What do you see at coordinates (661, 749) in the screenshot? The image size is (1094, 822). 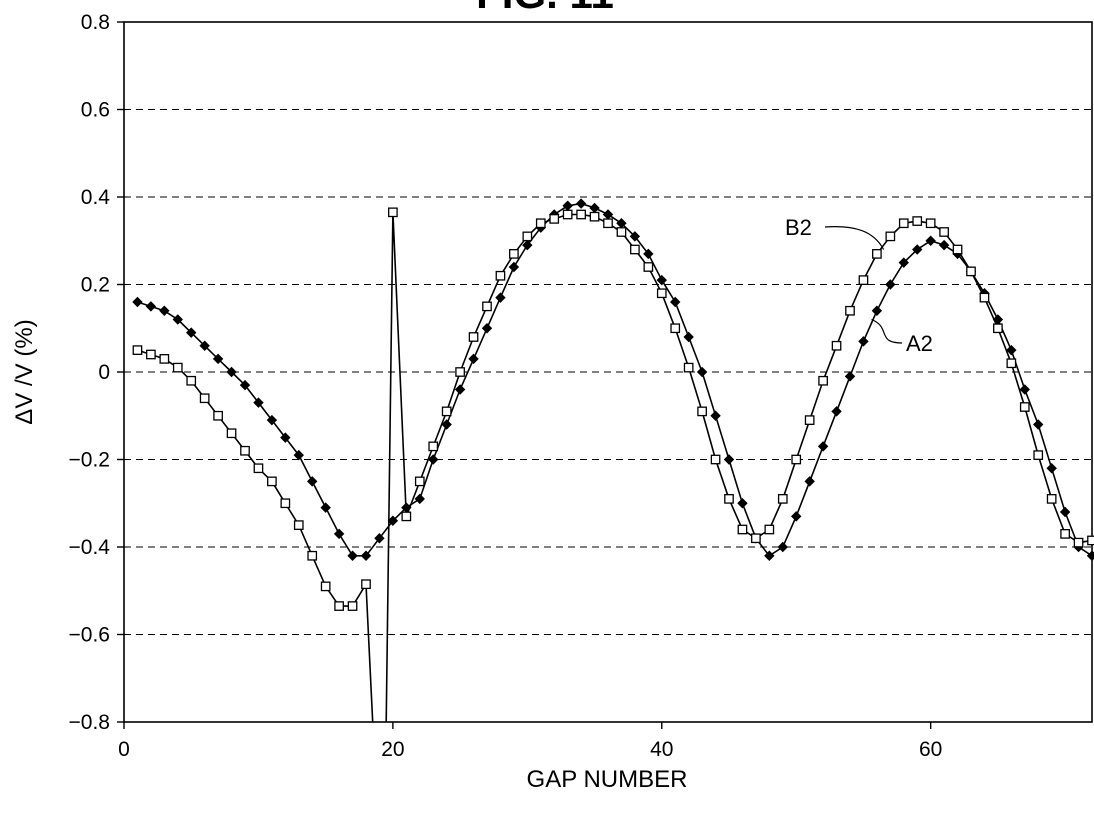 I see `x-tick-label: 40` at bounding box center [661, 749].